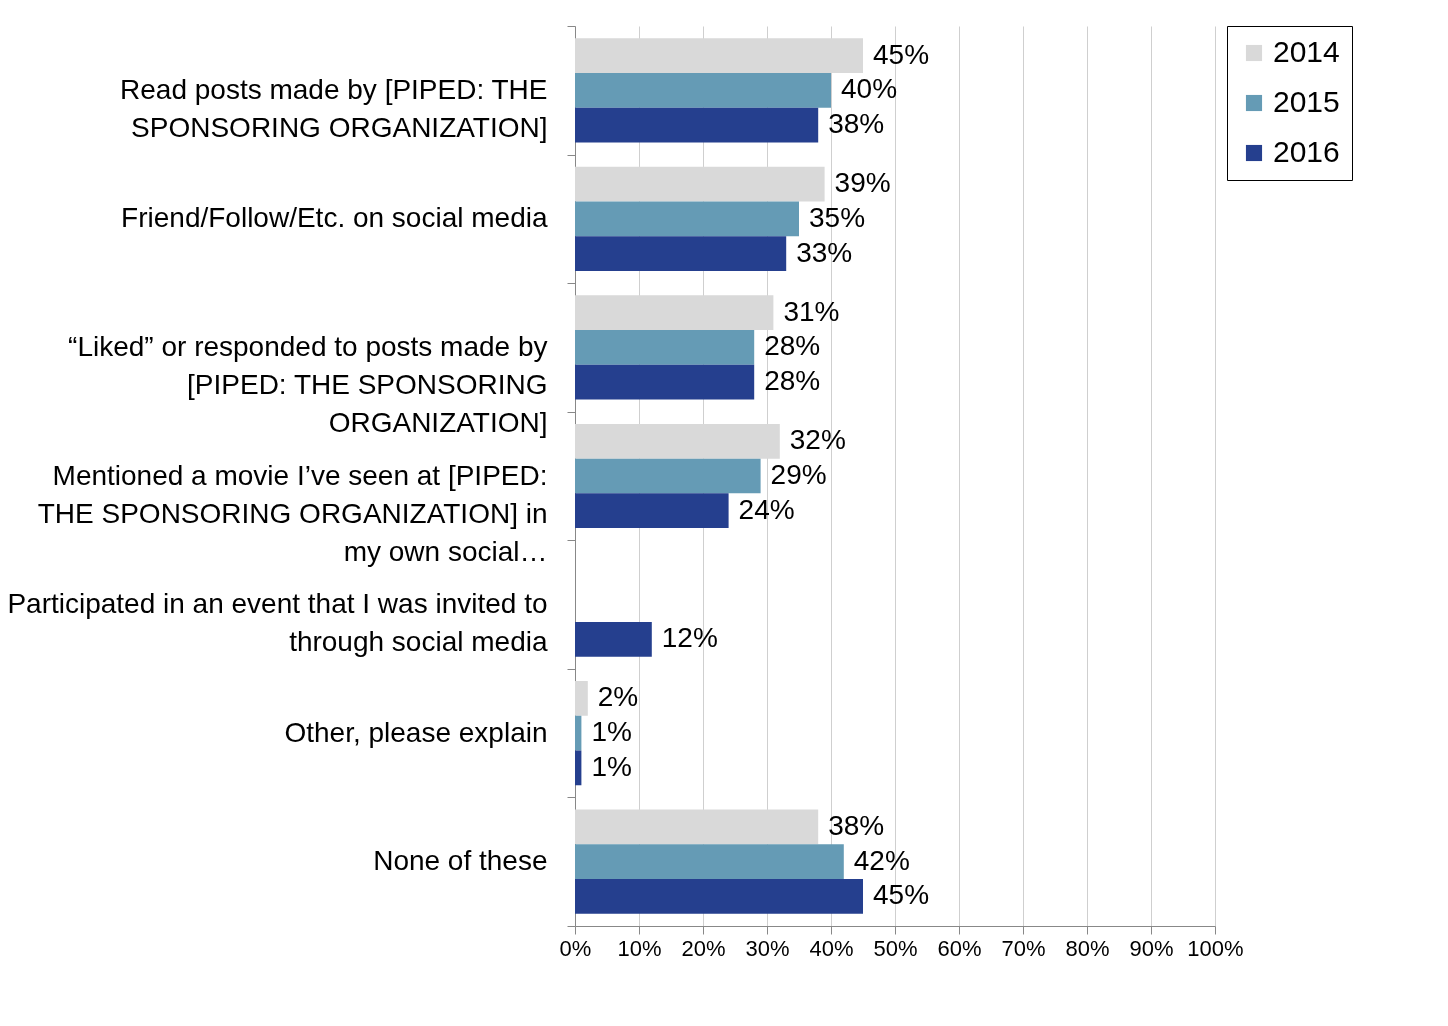  Describe the element at coordinates (837, 217) in the screenshot. I see `data-label: 35%` at that location.